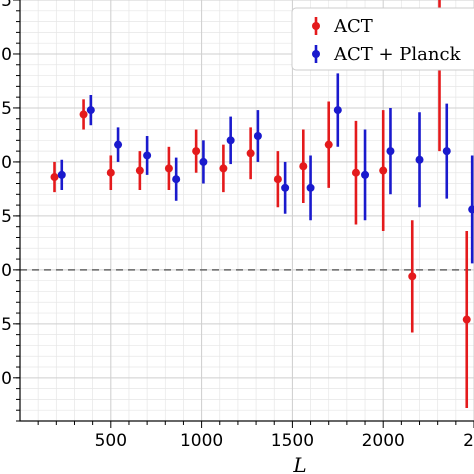 This screenshot has height=474, width=474. I want to click on legend-entry-label: ACT + Planck, so click(397, 54).